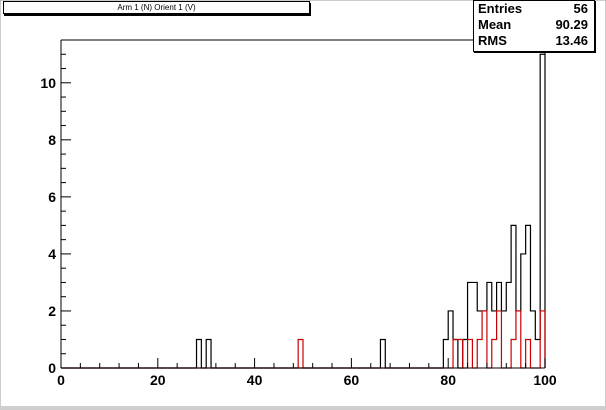 Image resolution: width=606 pixels, height=410 pixels. Describe the element at coordinates (352, 380) in the screenshot. I see `x-tick-label-60: 60` at that location.